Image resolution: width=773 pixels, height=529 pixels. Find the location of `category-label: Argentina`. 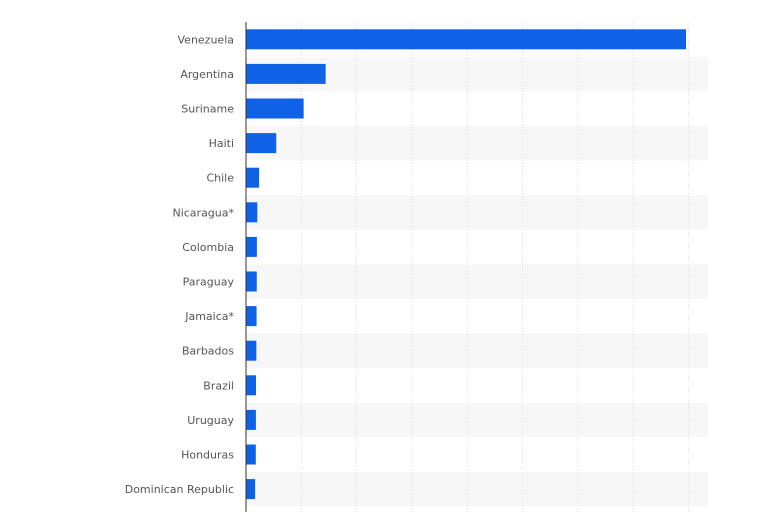

category-label: Argentina is located at coordinates (207, 74).